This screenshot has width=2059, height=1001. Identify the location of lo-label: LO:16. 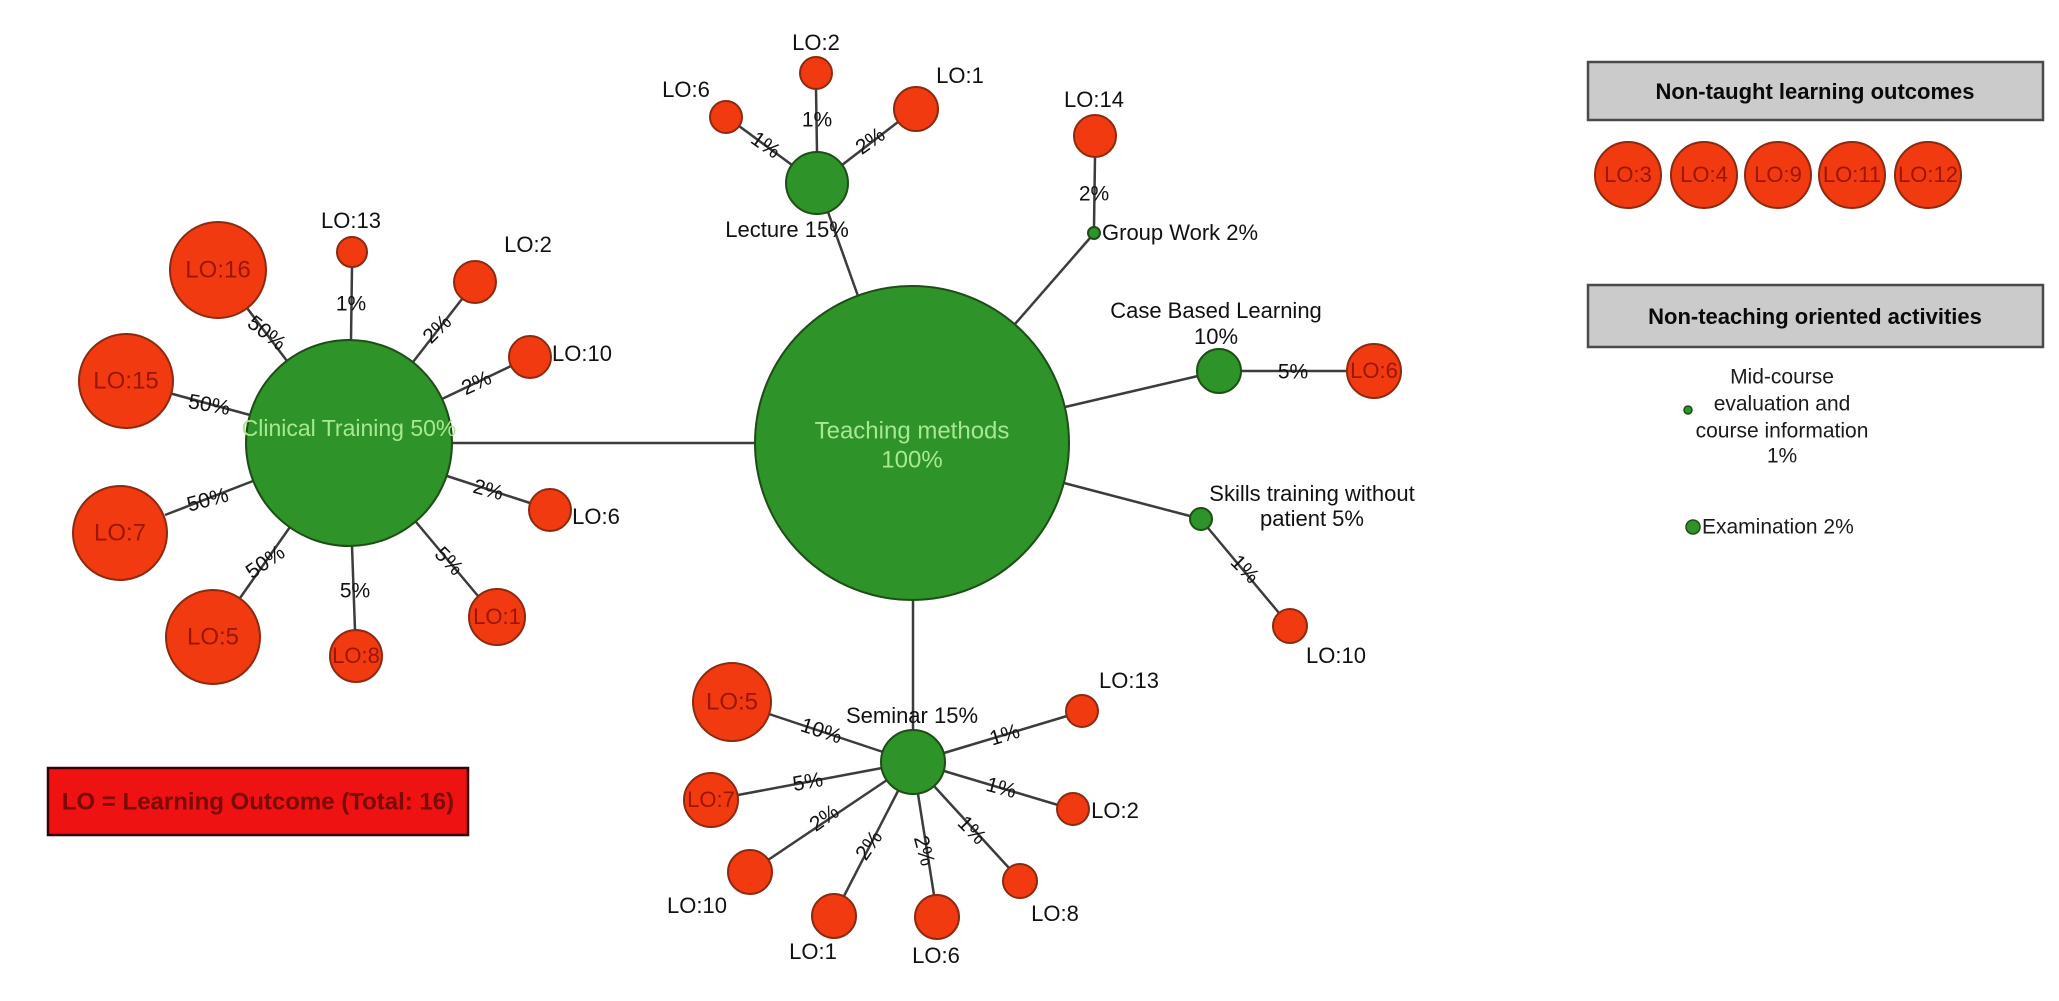
(217, 269).